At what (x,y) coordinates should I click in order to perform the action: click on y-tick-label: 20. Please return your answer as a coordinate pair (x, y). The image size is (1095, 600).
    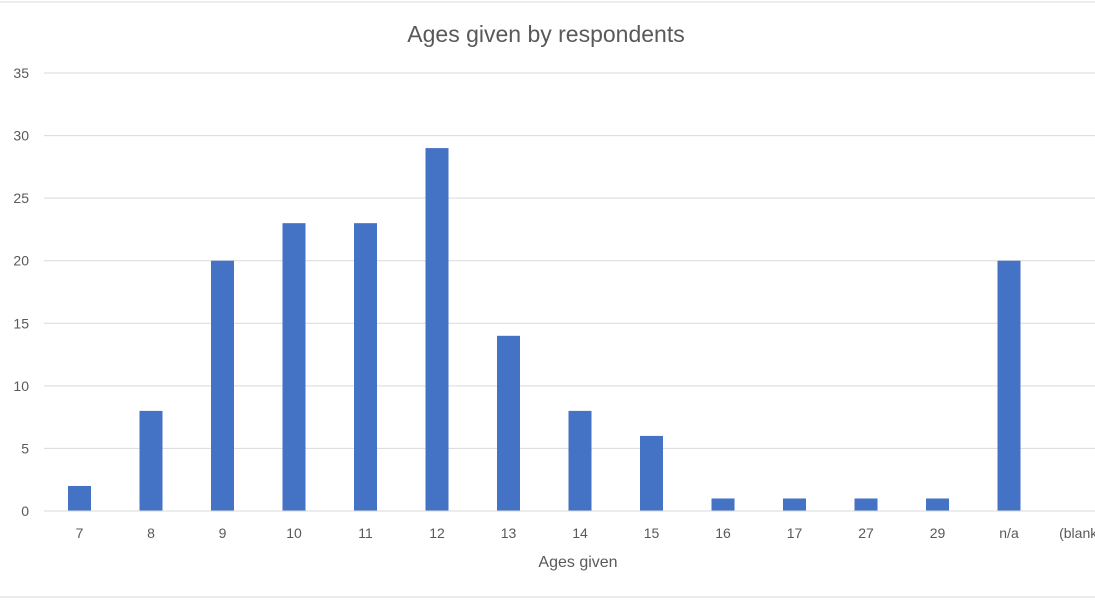
    Looking at the image, I should click on (21, 261).